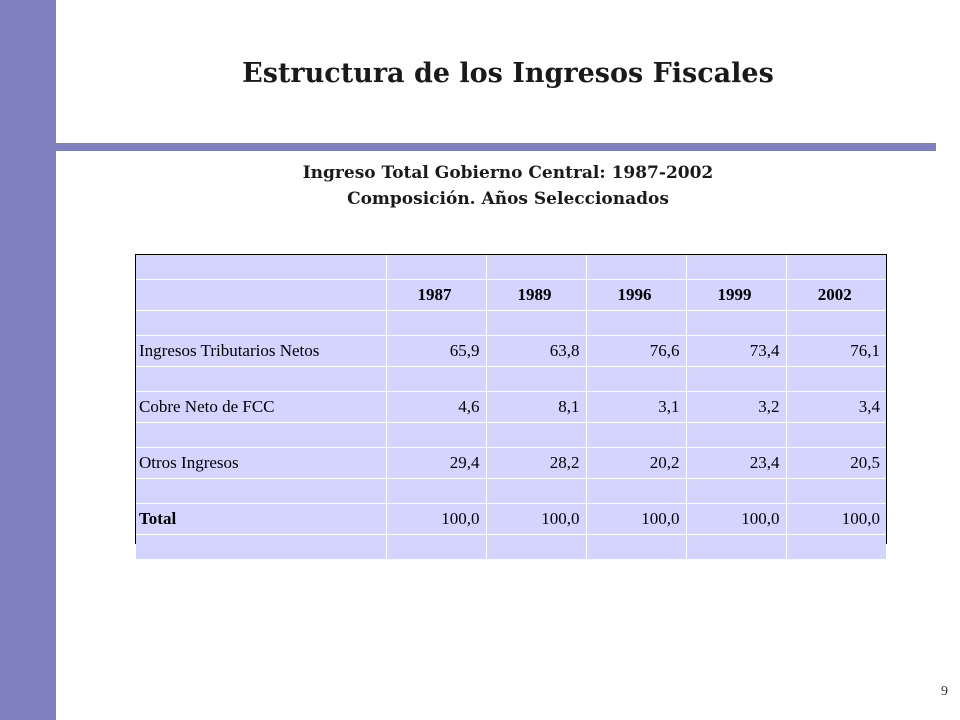 The height and width of the screenshot is (720, 960). Describe the element at coordinates (736, 351) in the screenshot. I see `cell-value: 73,4` at that location.